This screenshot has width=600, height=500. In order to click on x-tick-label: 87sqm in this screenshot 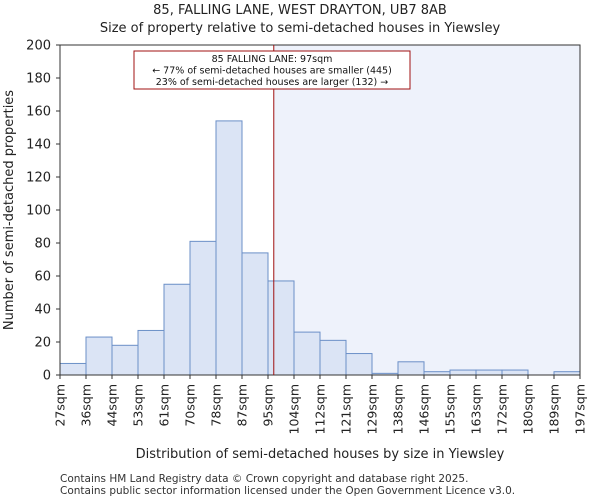, I will do `click(242, 405)`.